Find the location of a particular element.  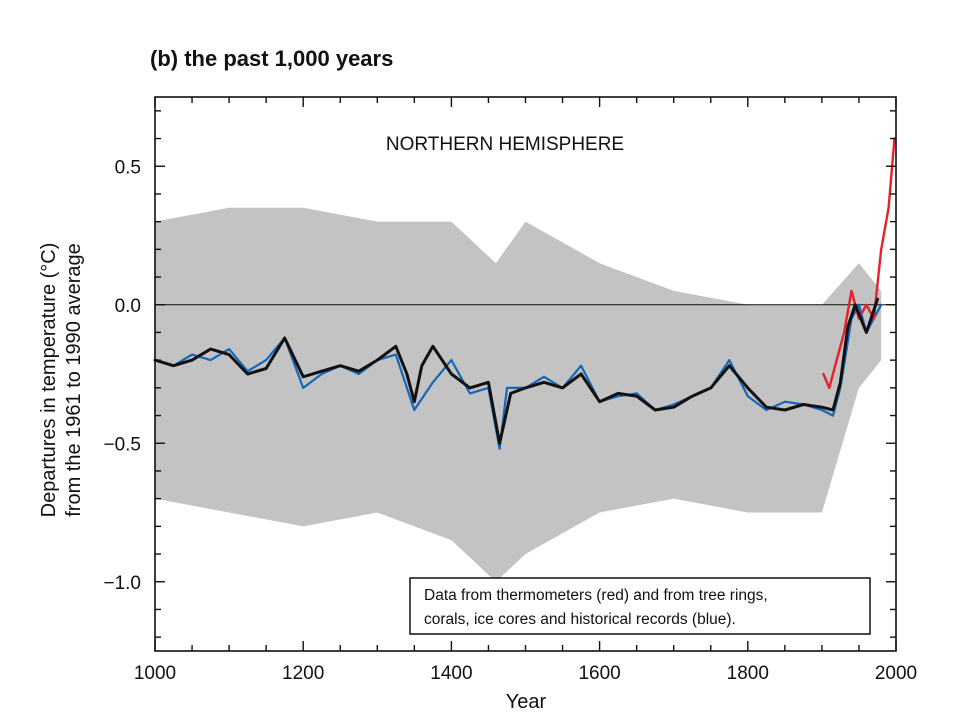

x-tick-label: 1800 is located at coordinates (748, 673).